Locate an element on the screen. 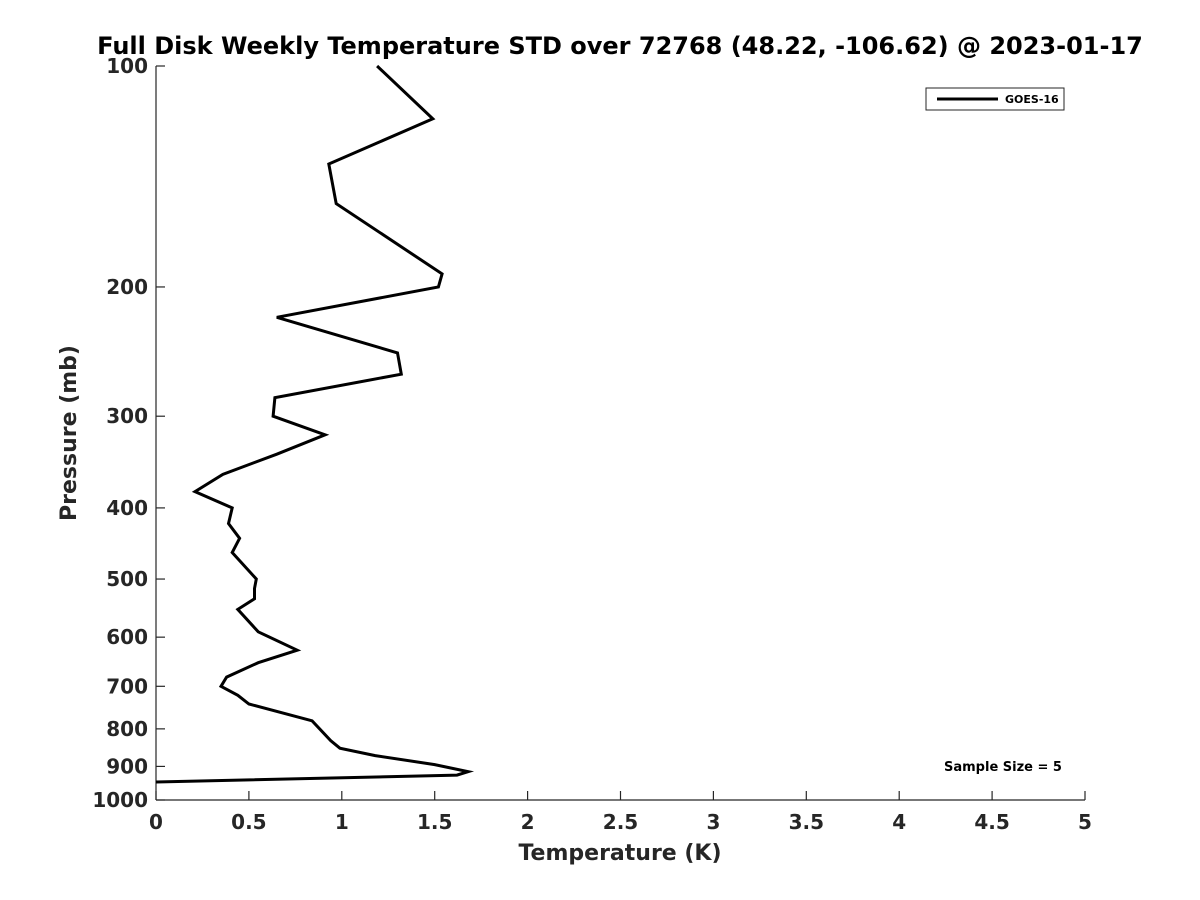 Image resolution: width=1200 pixels, height=900 pixels. y-tick-label: 900 is located at coordinates (127, 766).